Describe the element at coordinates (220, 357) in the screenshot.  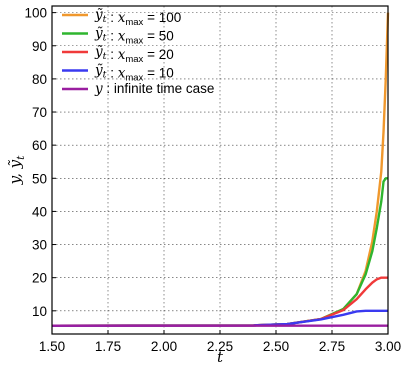
I see `x-axis-label: t` at that location.